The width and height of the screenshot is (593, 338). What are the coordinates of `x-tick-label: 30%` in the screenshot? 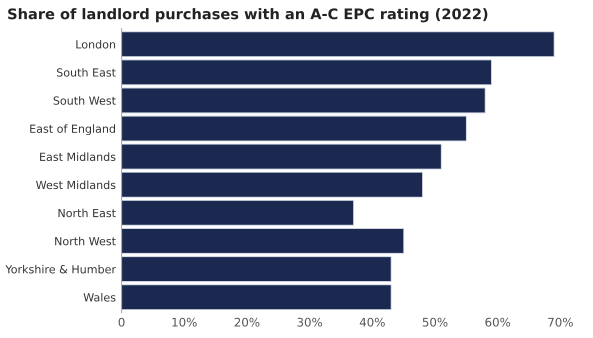 It's located at (309, 322).